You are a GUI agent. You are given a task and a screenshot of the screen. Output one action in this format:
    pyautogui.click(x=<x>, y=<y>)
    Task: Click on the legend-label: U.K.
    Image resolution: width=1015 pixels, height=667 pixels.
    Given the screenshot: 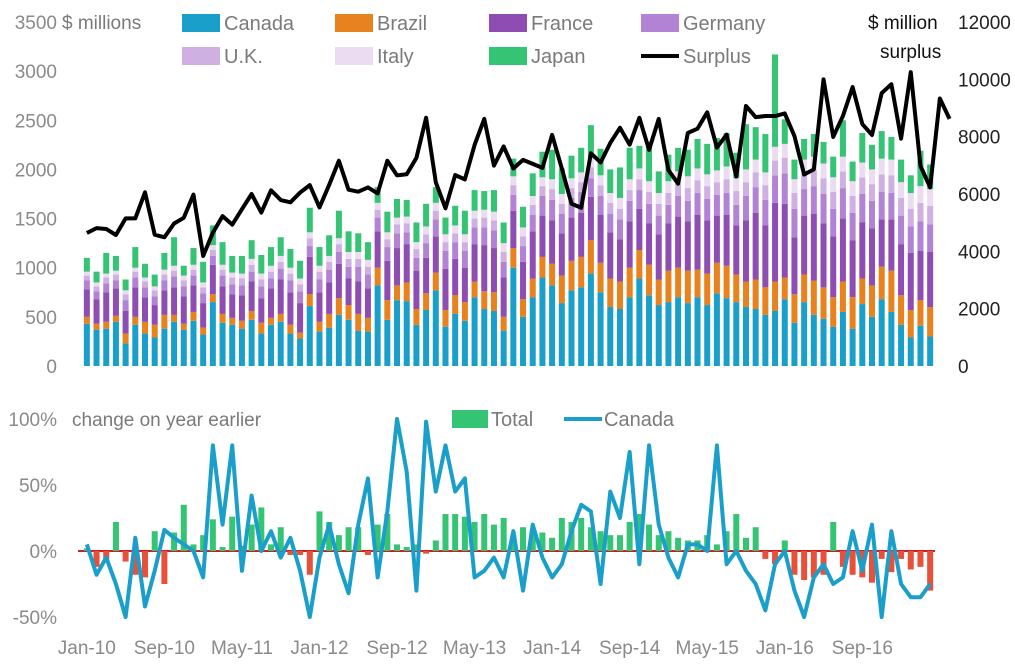 What is the action you would take?
    pyautogui.click(x=243, y=57)
    